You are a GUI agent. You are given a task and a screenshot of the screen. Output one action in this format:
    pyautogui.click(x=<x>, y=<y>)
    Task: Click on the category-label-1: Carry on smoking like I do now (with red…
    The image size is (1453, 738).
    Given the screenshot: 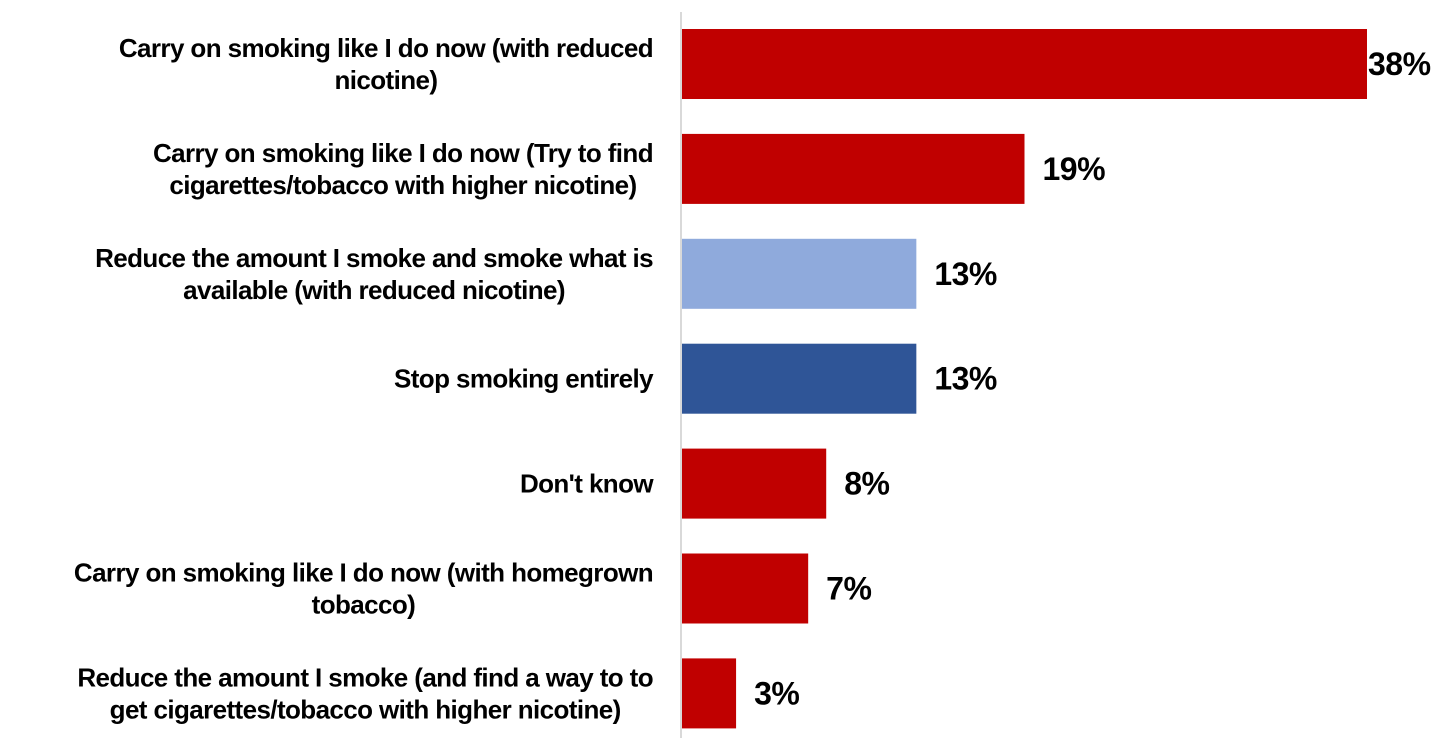 What is the action you would take?
    pyautogui.click(x=386, y=64)
    